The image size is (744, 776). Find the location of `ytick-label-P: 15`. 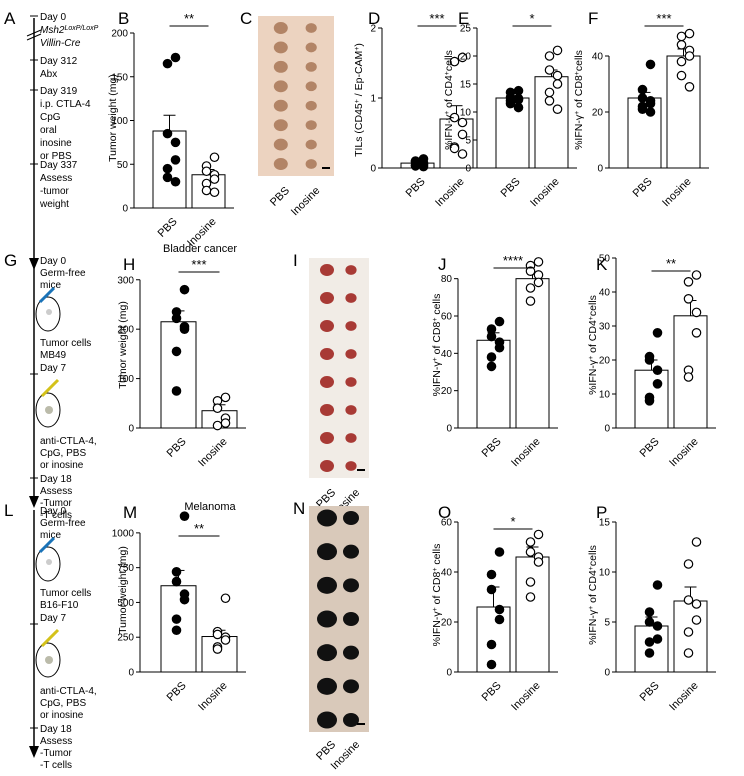

ytick-label-P: 15 is located at coordinates (605, 523).